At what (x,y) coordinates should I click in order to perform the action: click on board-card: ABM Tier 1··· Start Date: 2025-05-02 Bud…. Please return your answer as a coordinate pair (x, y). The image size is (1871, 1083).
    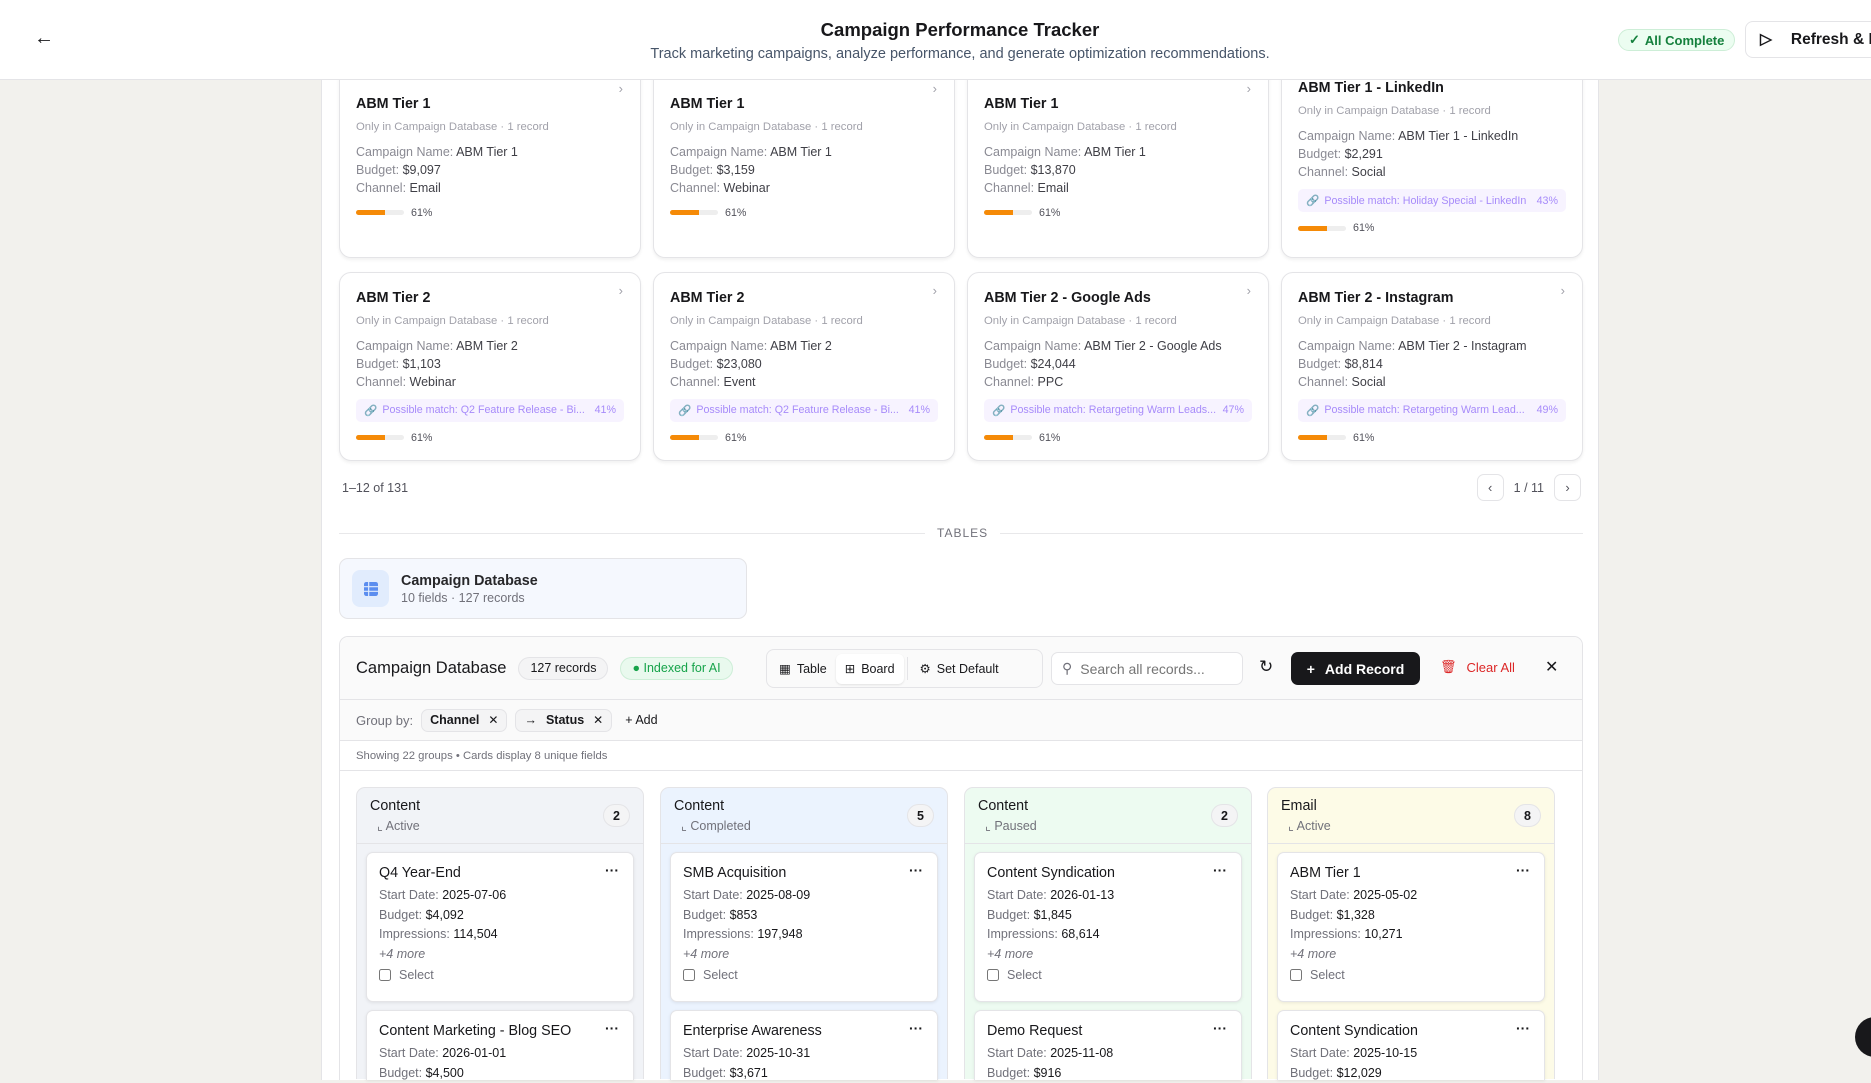
    Looking at the image, I should click on (1411, 927).